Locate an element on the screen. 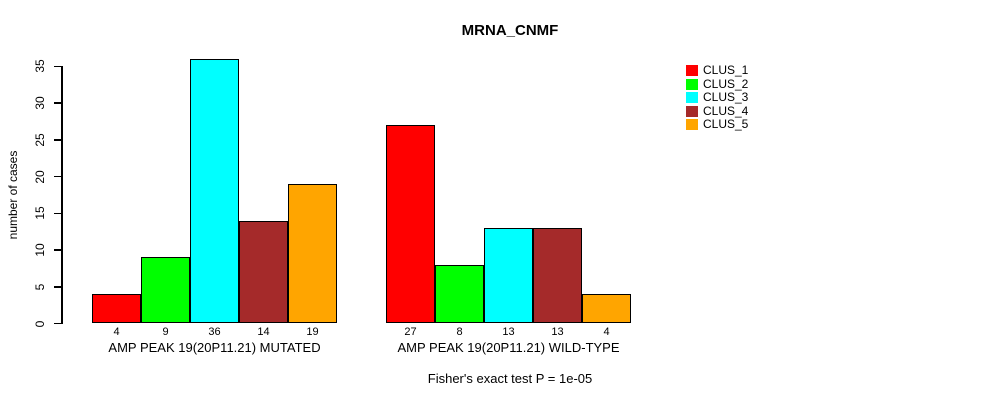 The image size is (990, 400). bar-clus_4-group2 is located at coordinates (557, 275).